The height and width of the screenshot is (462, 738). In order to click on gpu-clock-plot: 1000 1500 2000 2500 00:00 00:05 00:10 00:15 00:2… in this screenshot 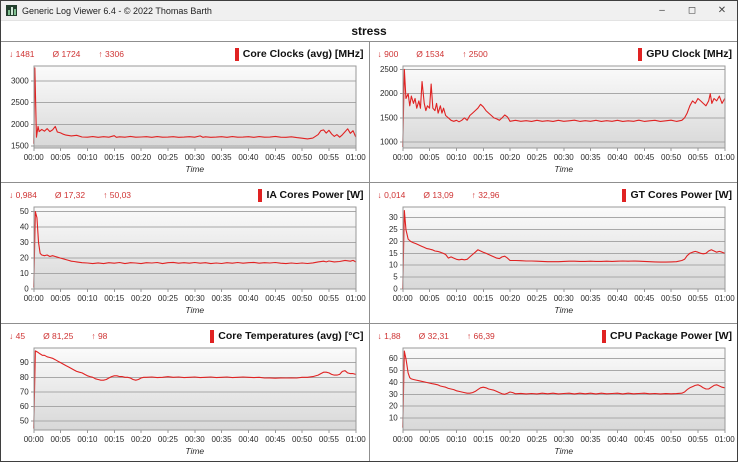, I will do `click(557, 119)`.